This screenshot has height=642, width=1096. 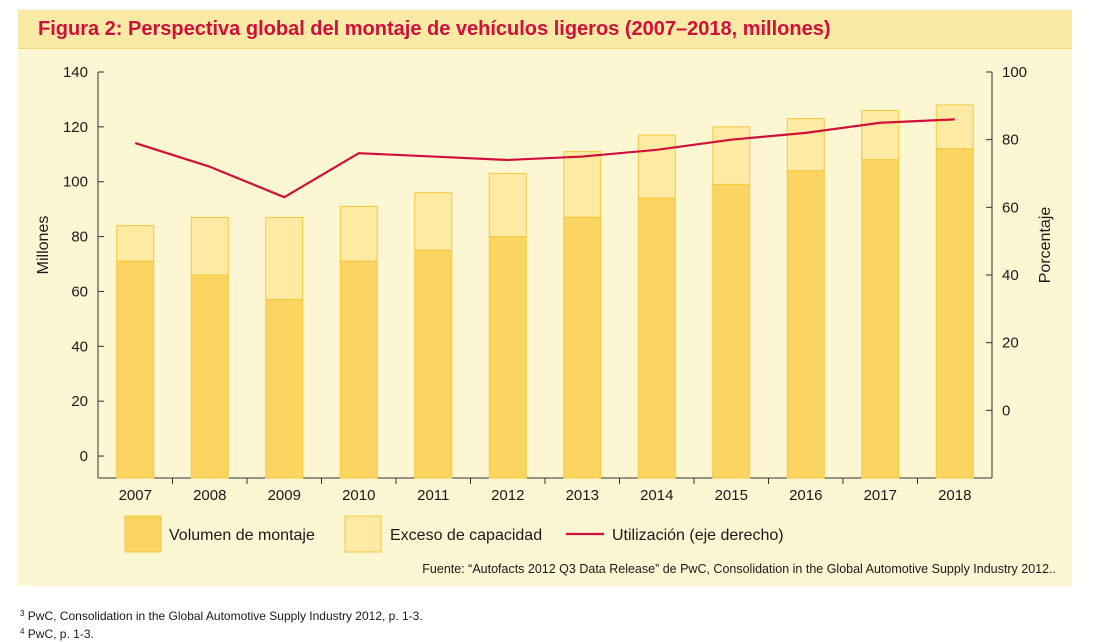 I want to click on right-tick-label: 100, so click(x=1014, y=72).